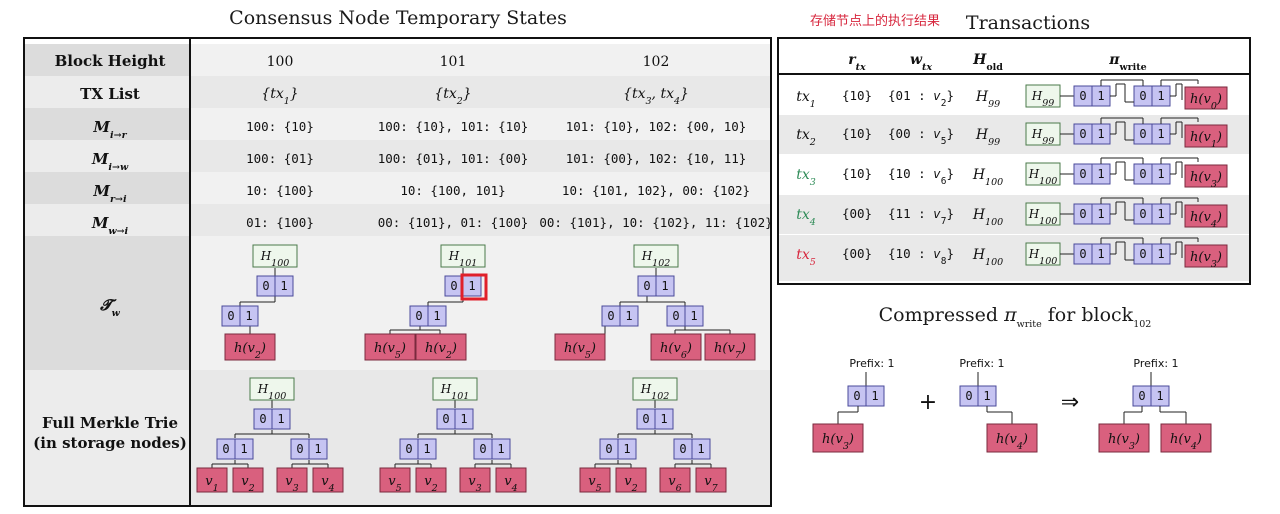 This screenshot has width=1280, height=514. What do you see at coordinates (871, 363) in the screenshot?
I see `prefix-label-left: Prefix: 1` at bounding box center [871, 363].